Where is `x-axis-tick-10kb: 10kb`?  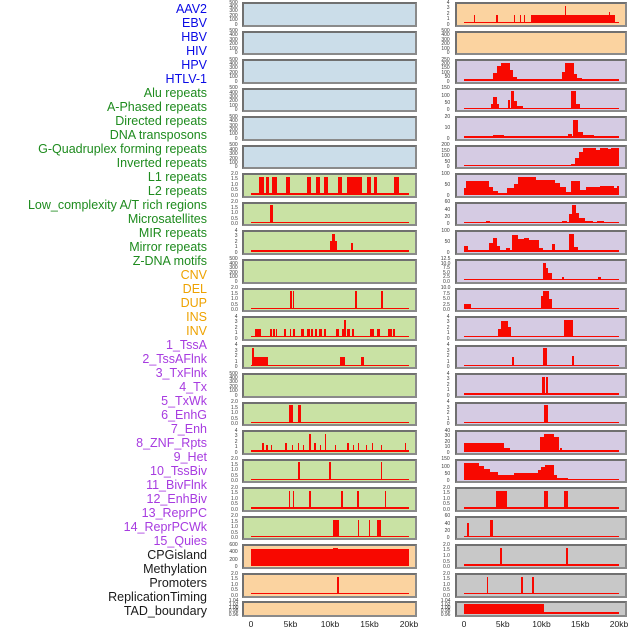 x-axis-tick-10kb: 10kb is located at coordinates (541, 623).